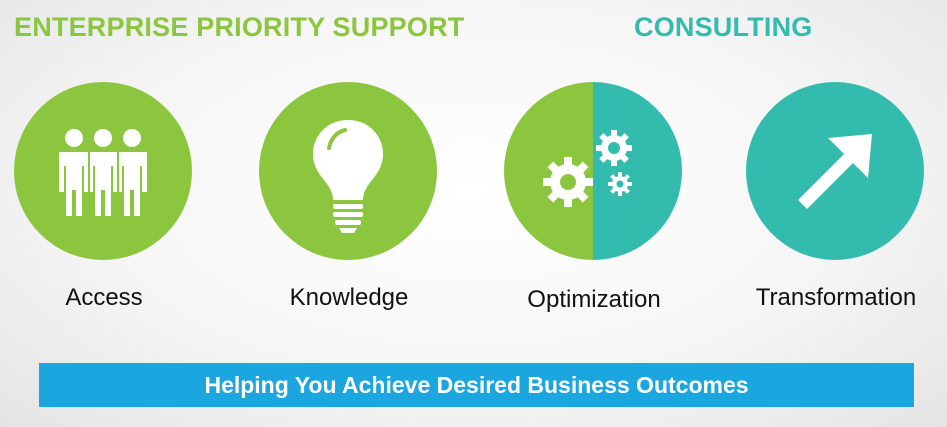  I want to click on optimization-circle, so click(593, 171).